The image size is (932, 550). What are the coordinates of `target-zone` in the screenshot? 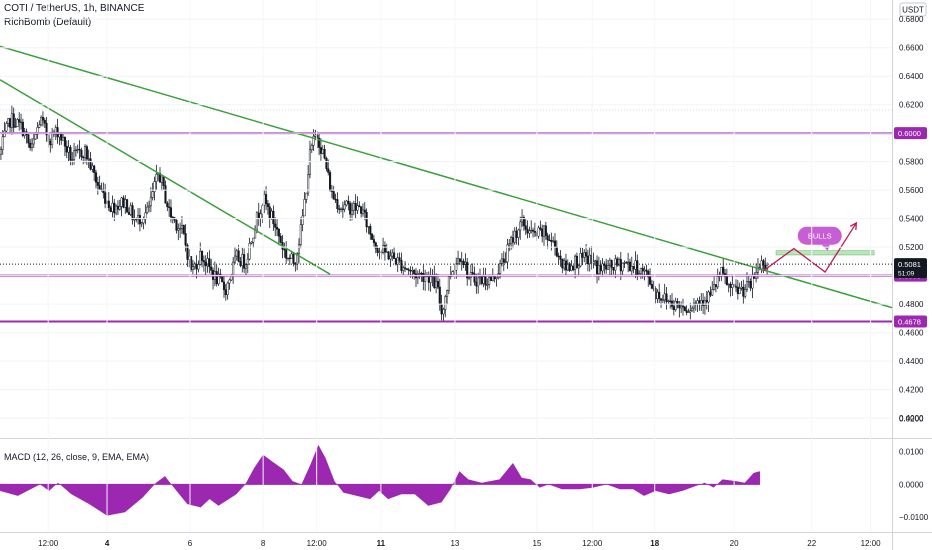 It's located at (825, 253).